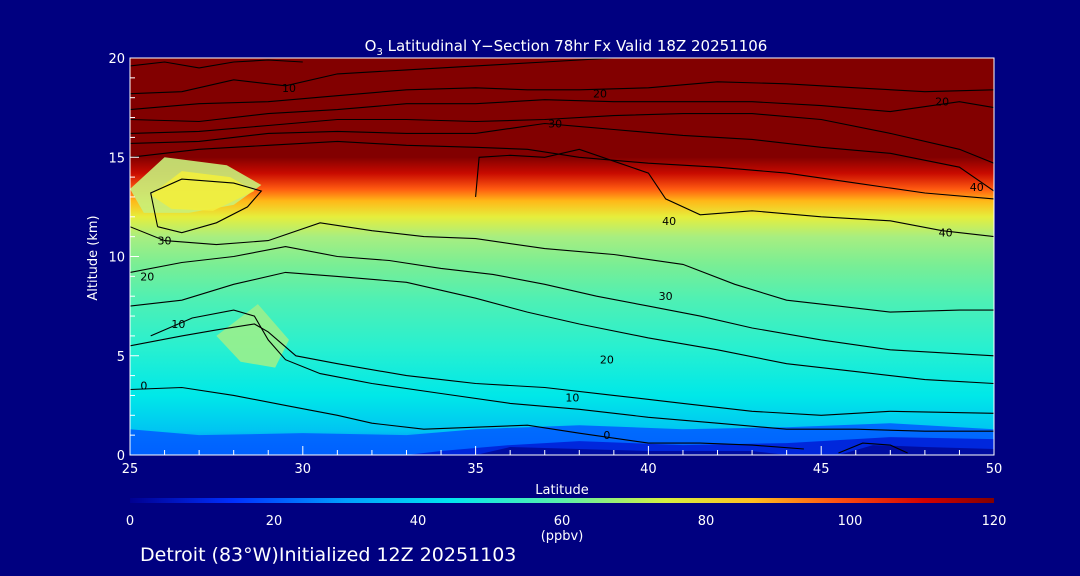 The height and width of the screenshot is (576, 1080). Describe the element at coordinates (418, 521) in the screenshot. I see `colorbar-tick-label: 40` at that location.